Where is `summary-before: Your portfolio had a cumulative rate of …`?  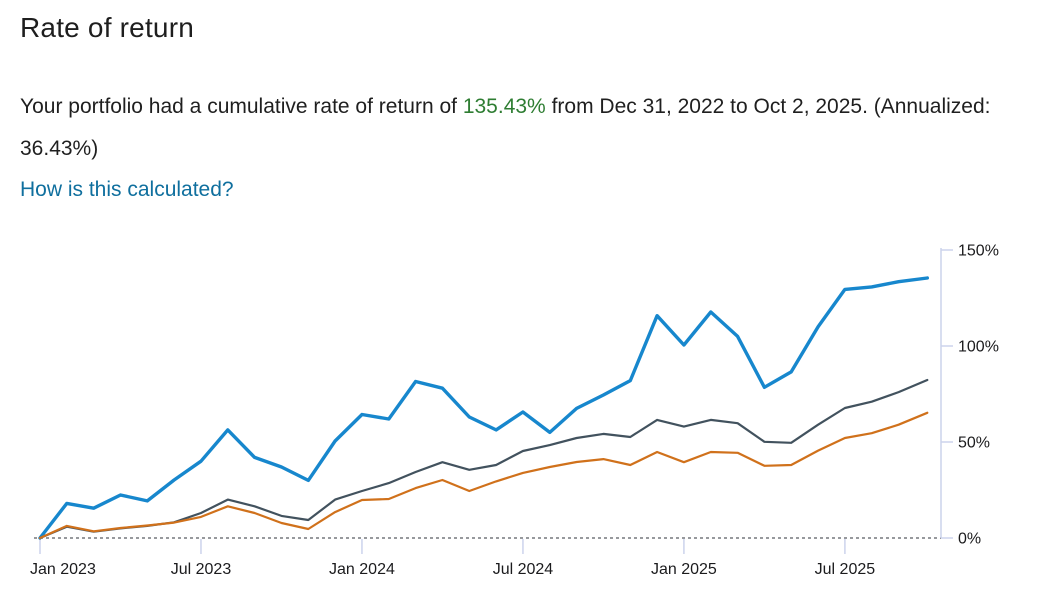
summary-before: Your portfolio had a cumulative rate of … is located at coordinates (241, 106).